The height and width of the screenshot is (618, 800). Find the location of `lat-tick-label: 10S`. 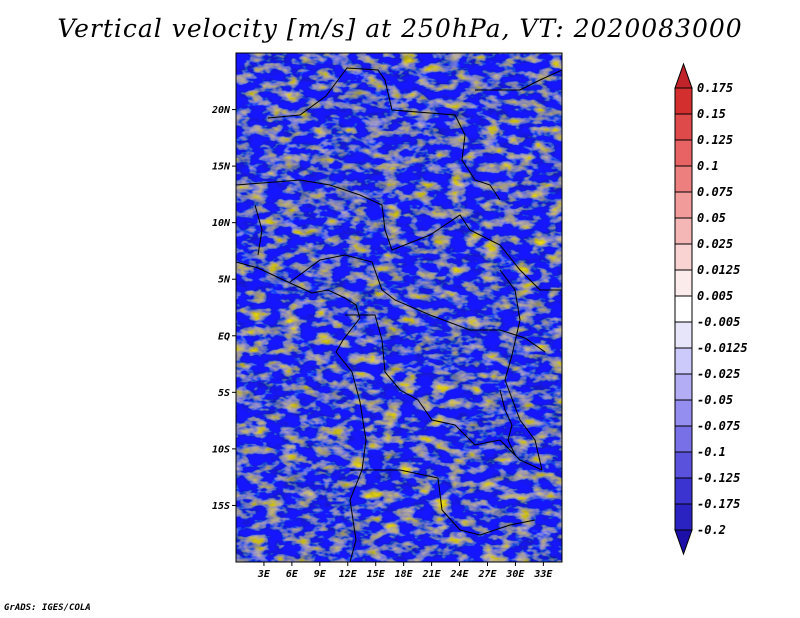

lat-tick-label: 10S is located at coordinates (221, 449).